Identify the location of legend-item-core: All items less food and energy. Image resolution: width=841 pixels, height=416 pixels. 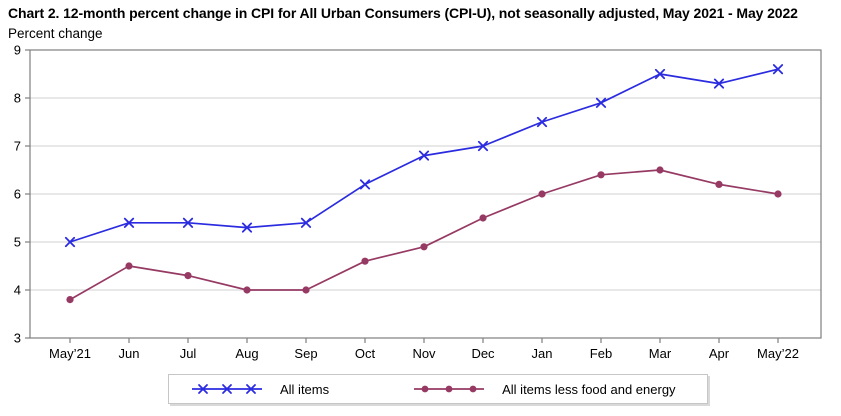
(544, 389).